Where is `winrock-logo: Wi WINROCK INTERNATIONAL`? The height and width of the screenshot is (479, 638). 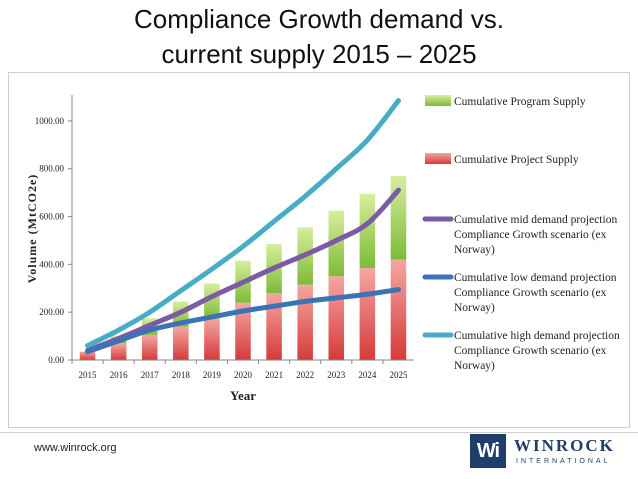
winrock-logo: Wi WINROCK INTERNATIONAL is located at coordinates (545, 450).